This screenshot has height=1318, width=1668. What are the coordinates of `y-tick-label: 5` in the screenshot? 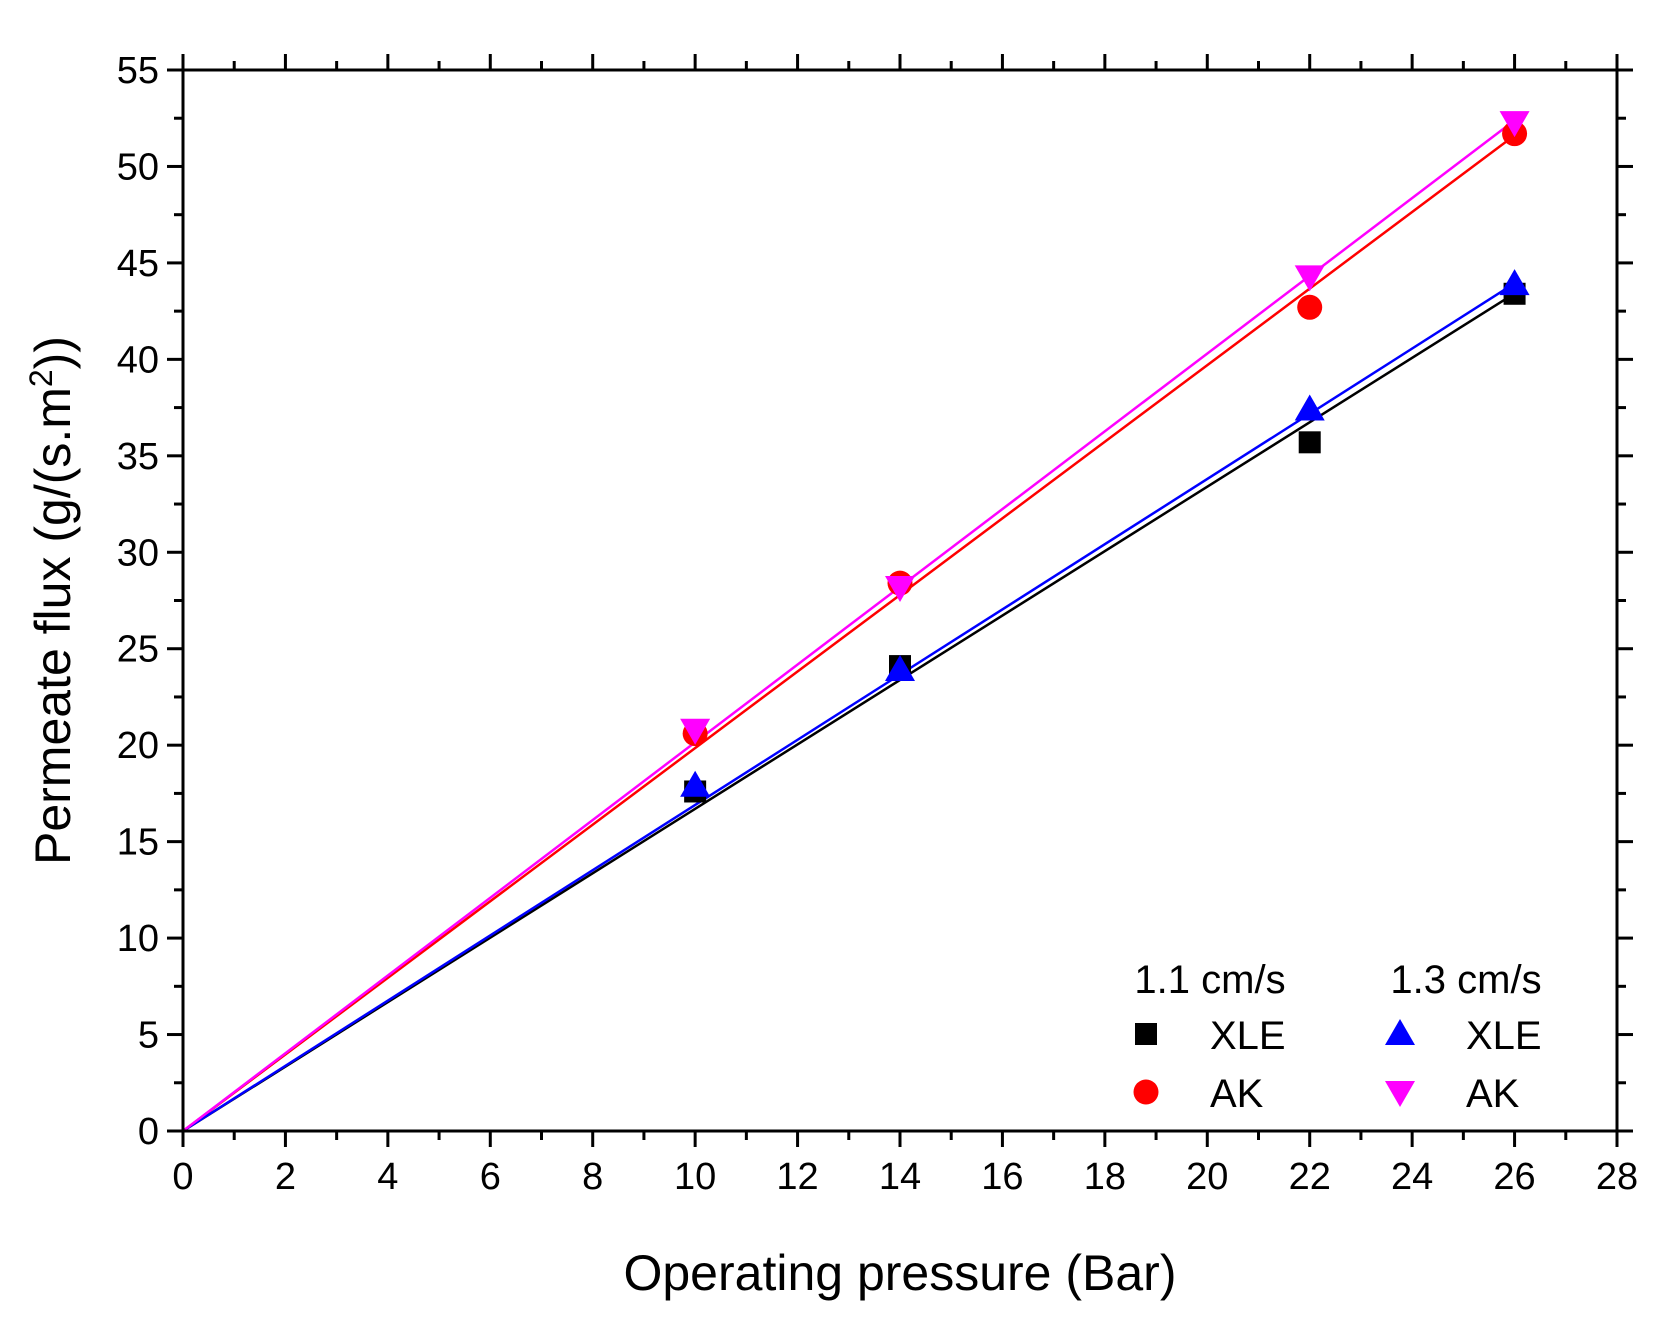 It's located at (148, 1036).